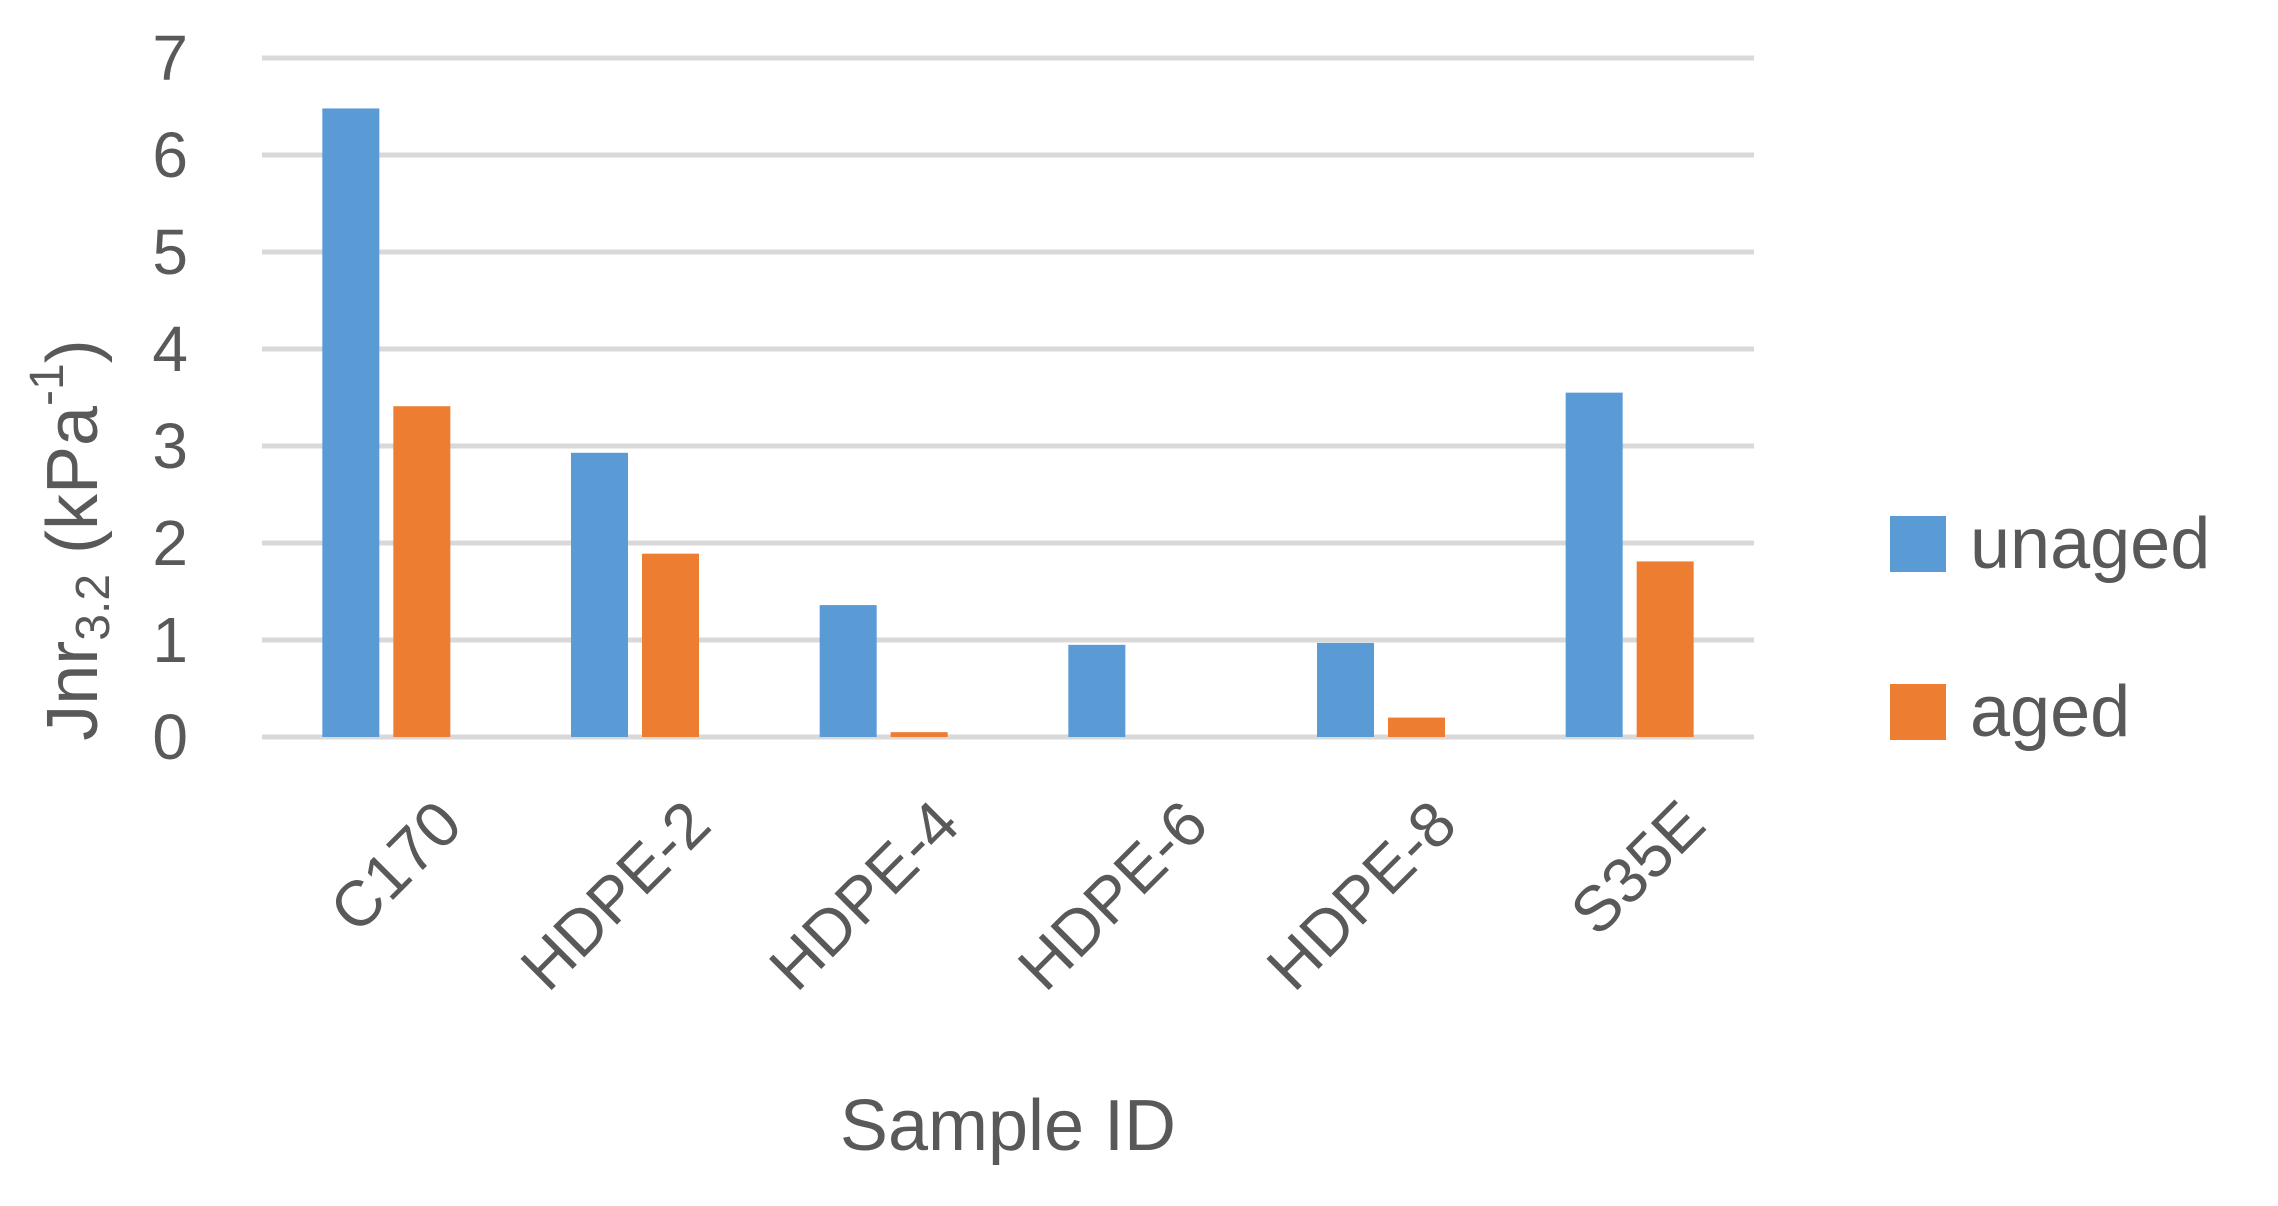 The image size is (2278, 1206). Describe the element at coordinates (73, 691) in the screenshot. I see `y-axis-title-main: Jnr` at that location.